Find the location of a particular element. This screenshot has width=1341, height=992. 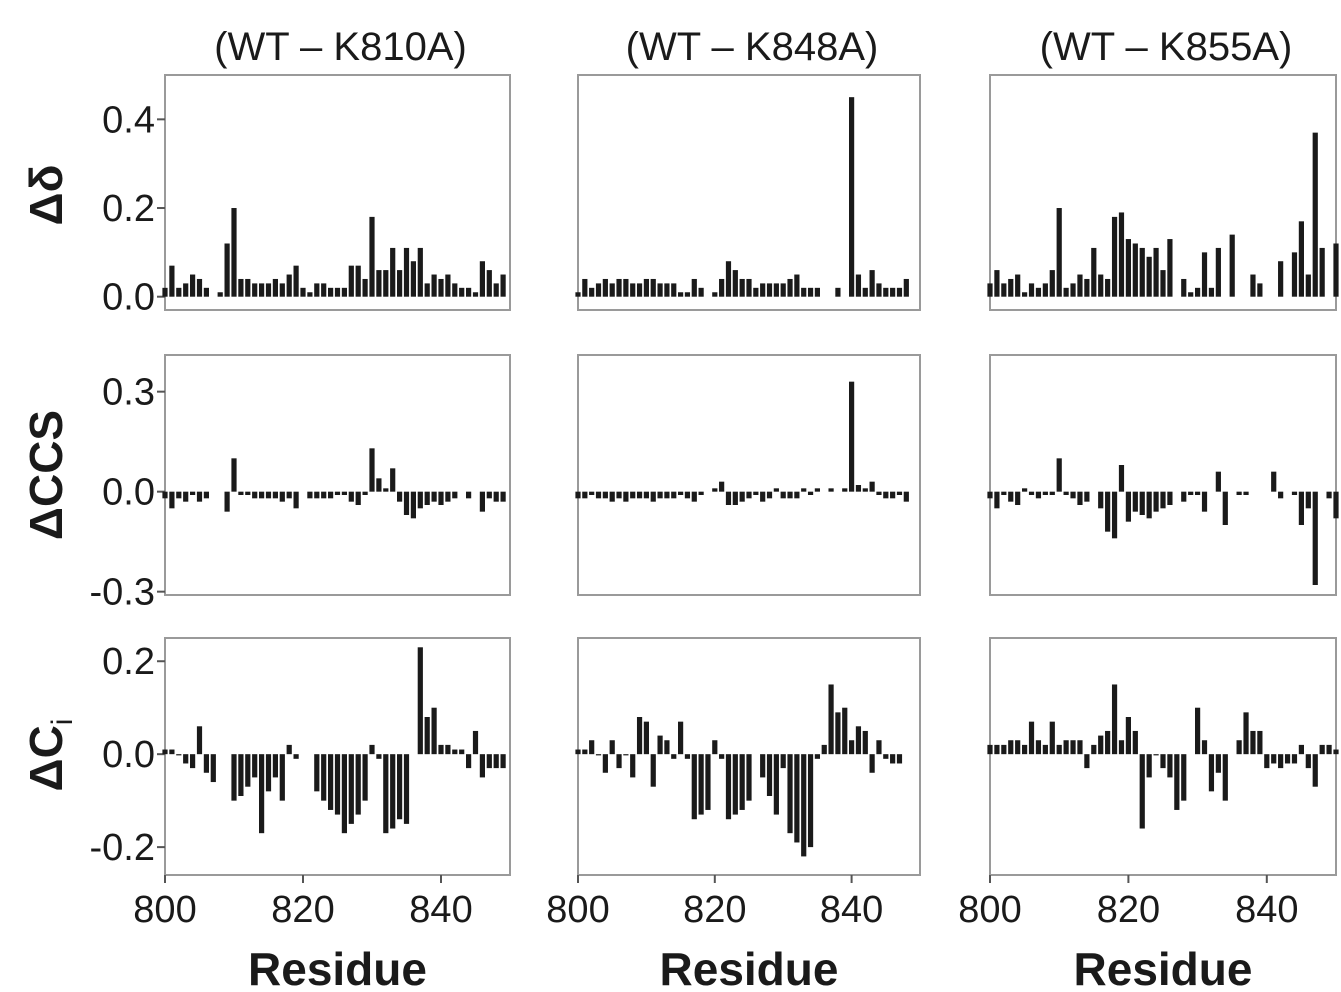

x-tick-label: 820 is located at coordinates (714, 910).